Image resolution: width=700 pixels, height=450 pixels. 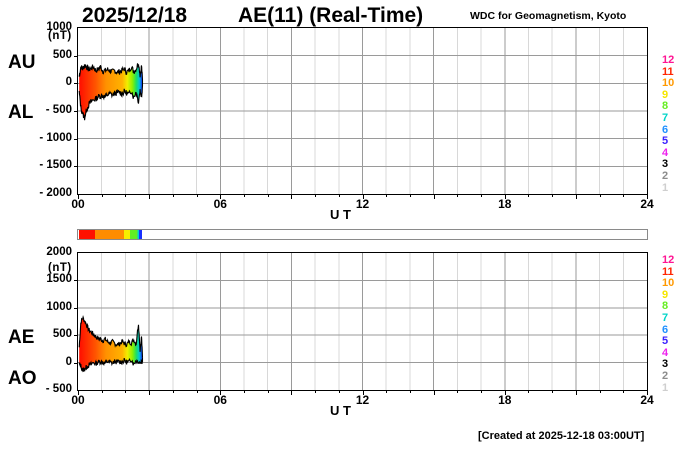 What do you see at coordinates (62, 334) in the screenshot?
I see `bottom-ytick-3: 500` at bounding box center [62, 334].